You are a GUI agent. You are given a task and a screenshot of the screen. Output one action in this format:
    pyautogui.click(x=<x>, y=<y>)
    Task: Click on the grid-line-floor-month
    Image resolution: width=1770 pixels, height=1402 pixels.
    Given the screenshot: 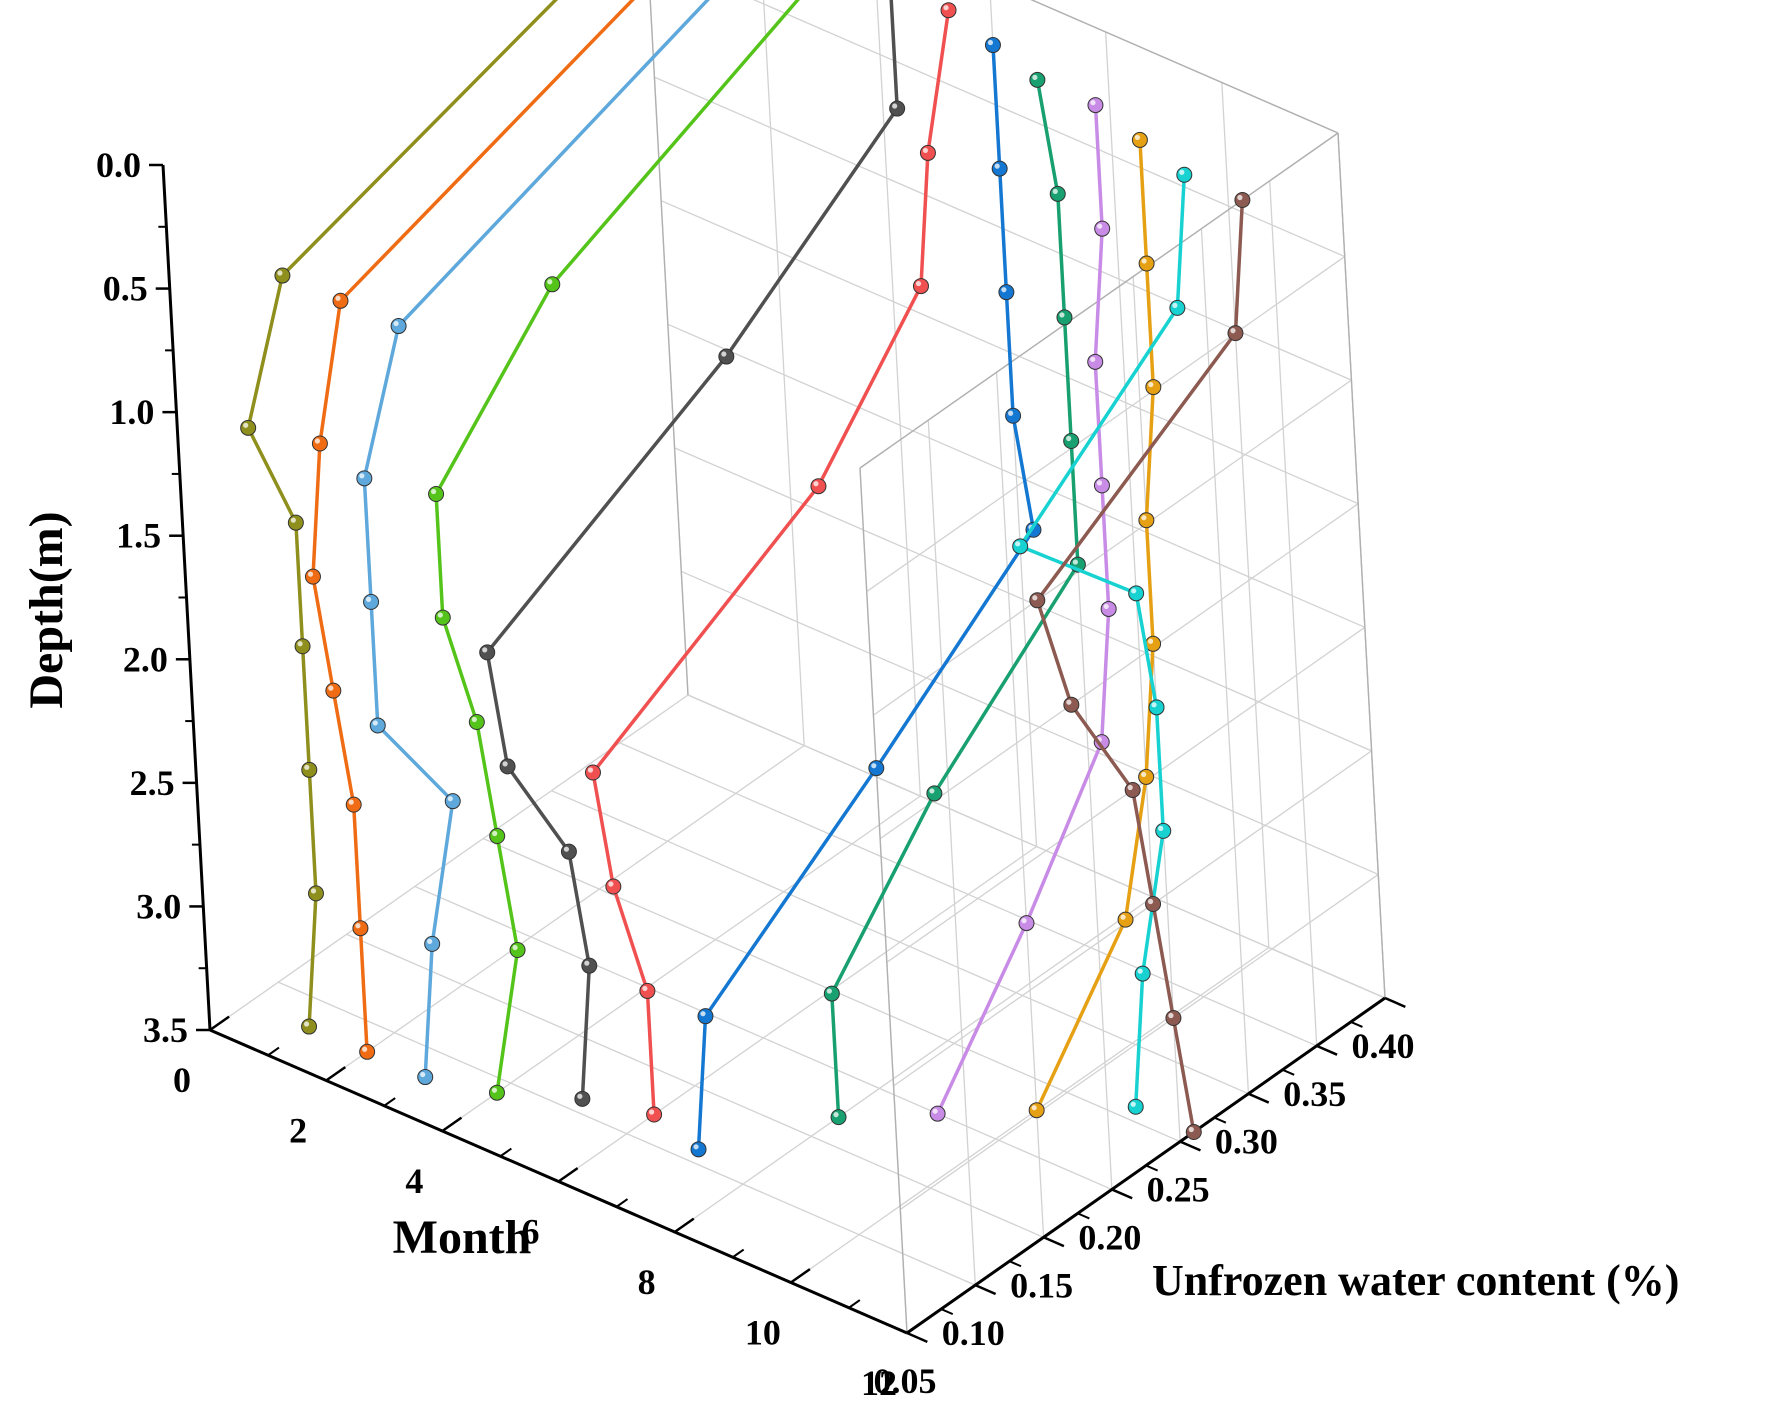 What is the action you would take?
    pyautogui.click(x=1030, y=1115)
    